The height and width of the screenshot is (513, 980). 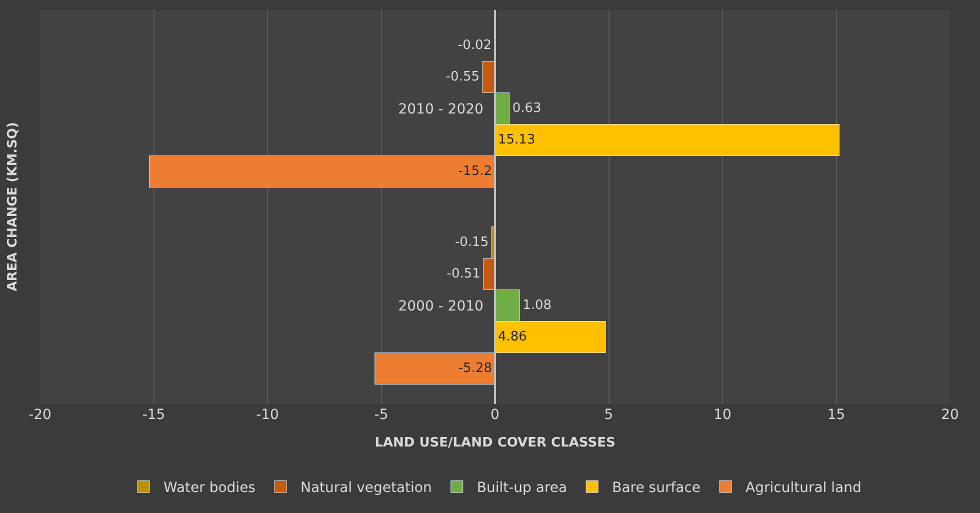 I want to click on x-tick-label: 15, so click(x=836, y=415).